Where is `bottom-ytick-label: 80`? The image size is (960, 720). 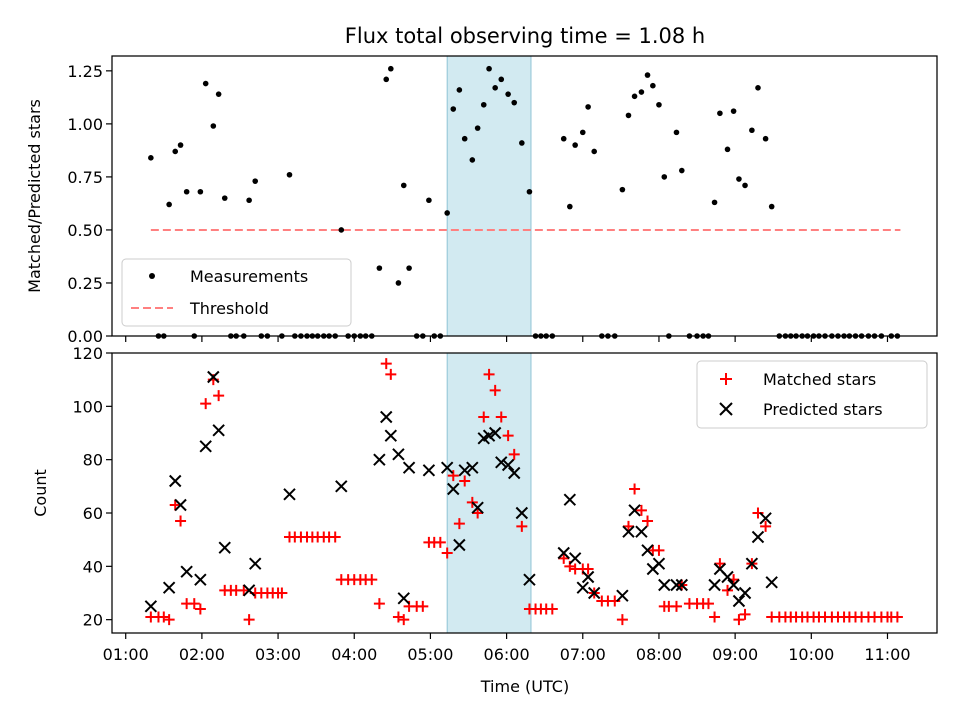 bottom-ytick-label: 80 is located at coordinates (93, 460).